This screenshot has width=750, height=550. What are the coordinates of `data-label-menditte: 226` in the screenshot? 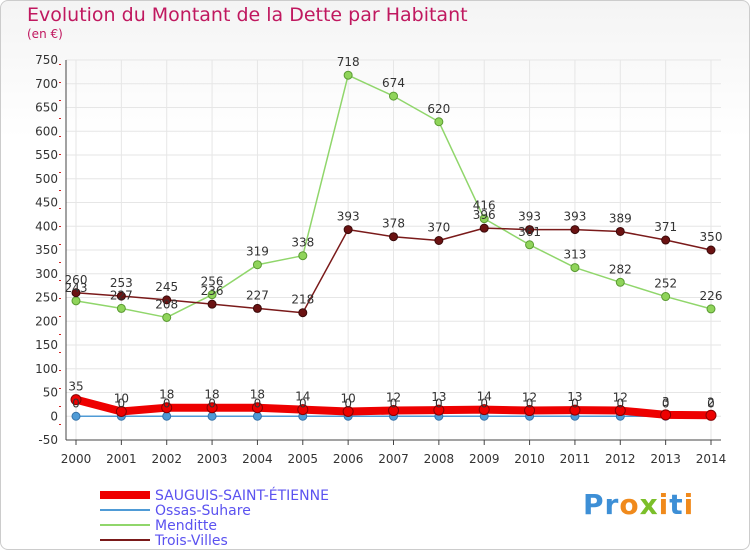 It's located at (711, 296).